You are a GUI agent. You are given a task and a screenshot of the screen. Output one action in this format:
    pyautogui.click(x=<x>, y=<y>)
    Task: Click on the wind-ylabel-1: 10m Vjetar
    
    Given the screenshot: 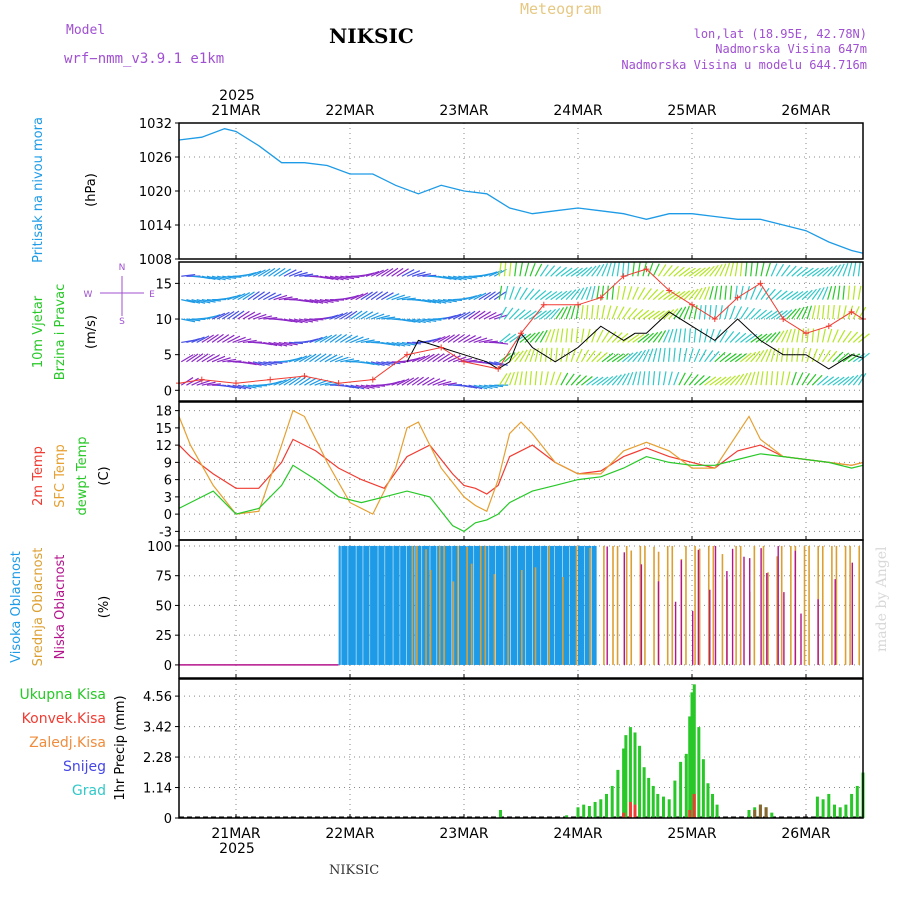 What is the action you would take?
    pyautogui.click(x=38, y=331)
    